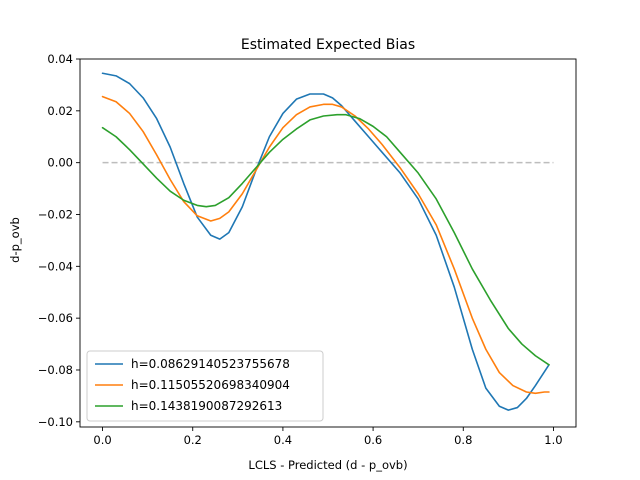 The image size is (640, 480). Describe the element at coordinates (15, 240) in the screenshot. I see `y-axis-label: d-p_ovb` at that location.